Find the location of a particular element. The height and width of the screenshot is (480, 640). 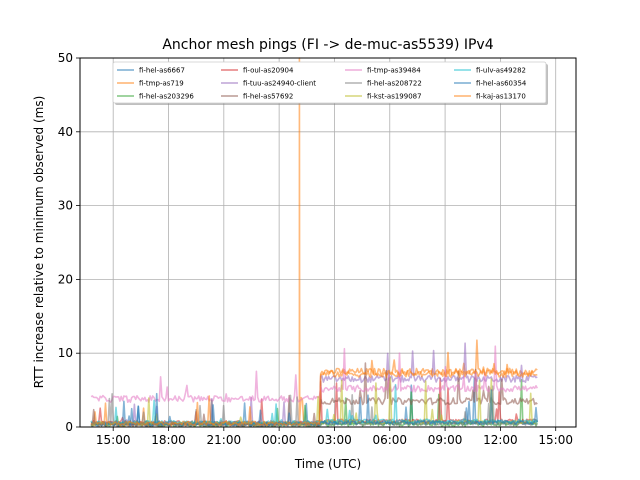

x-tick-label: 21:00 is located at coordinates (224, 440).